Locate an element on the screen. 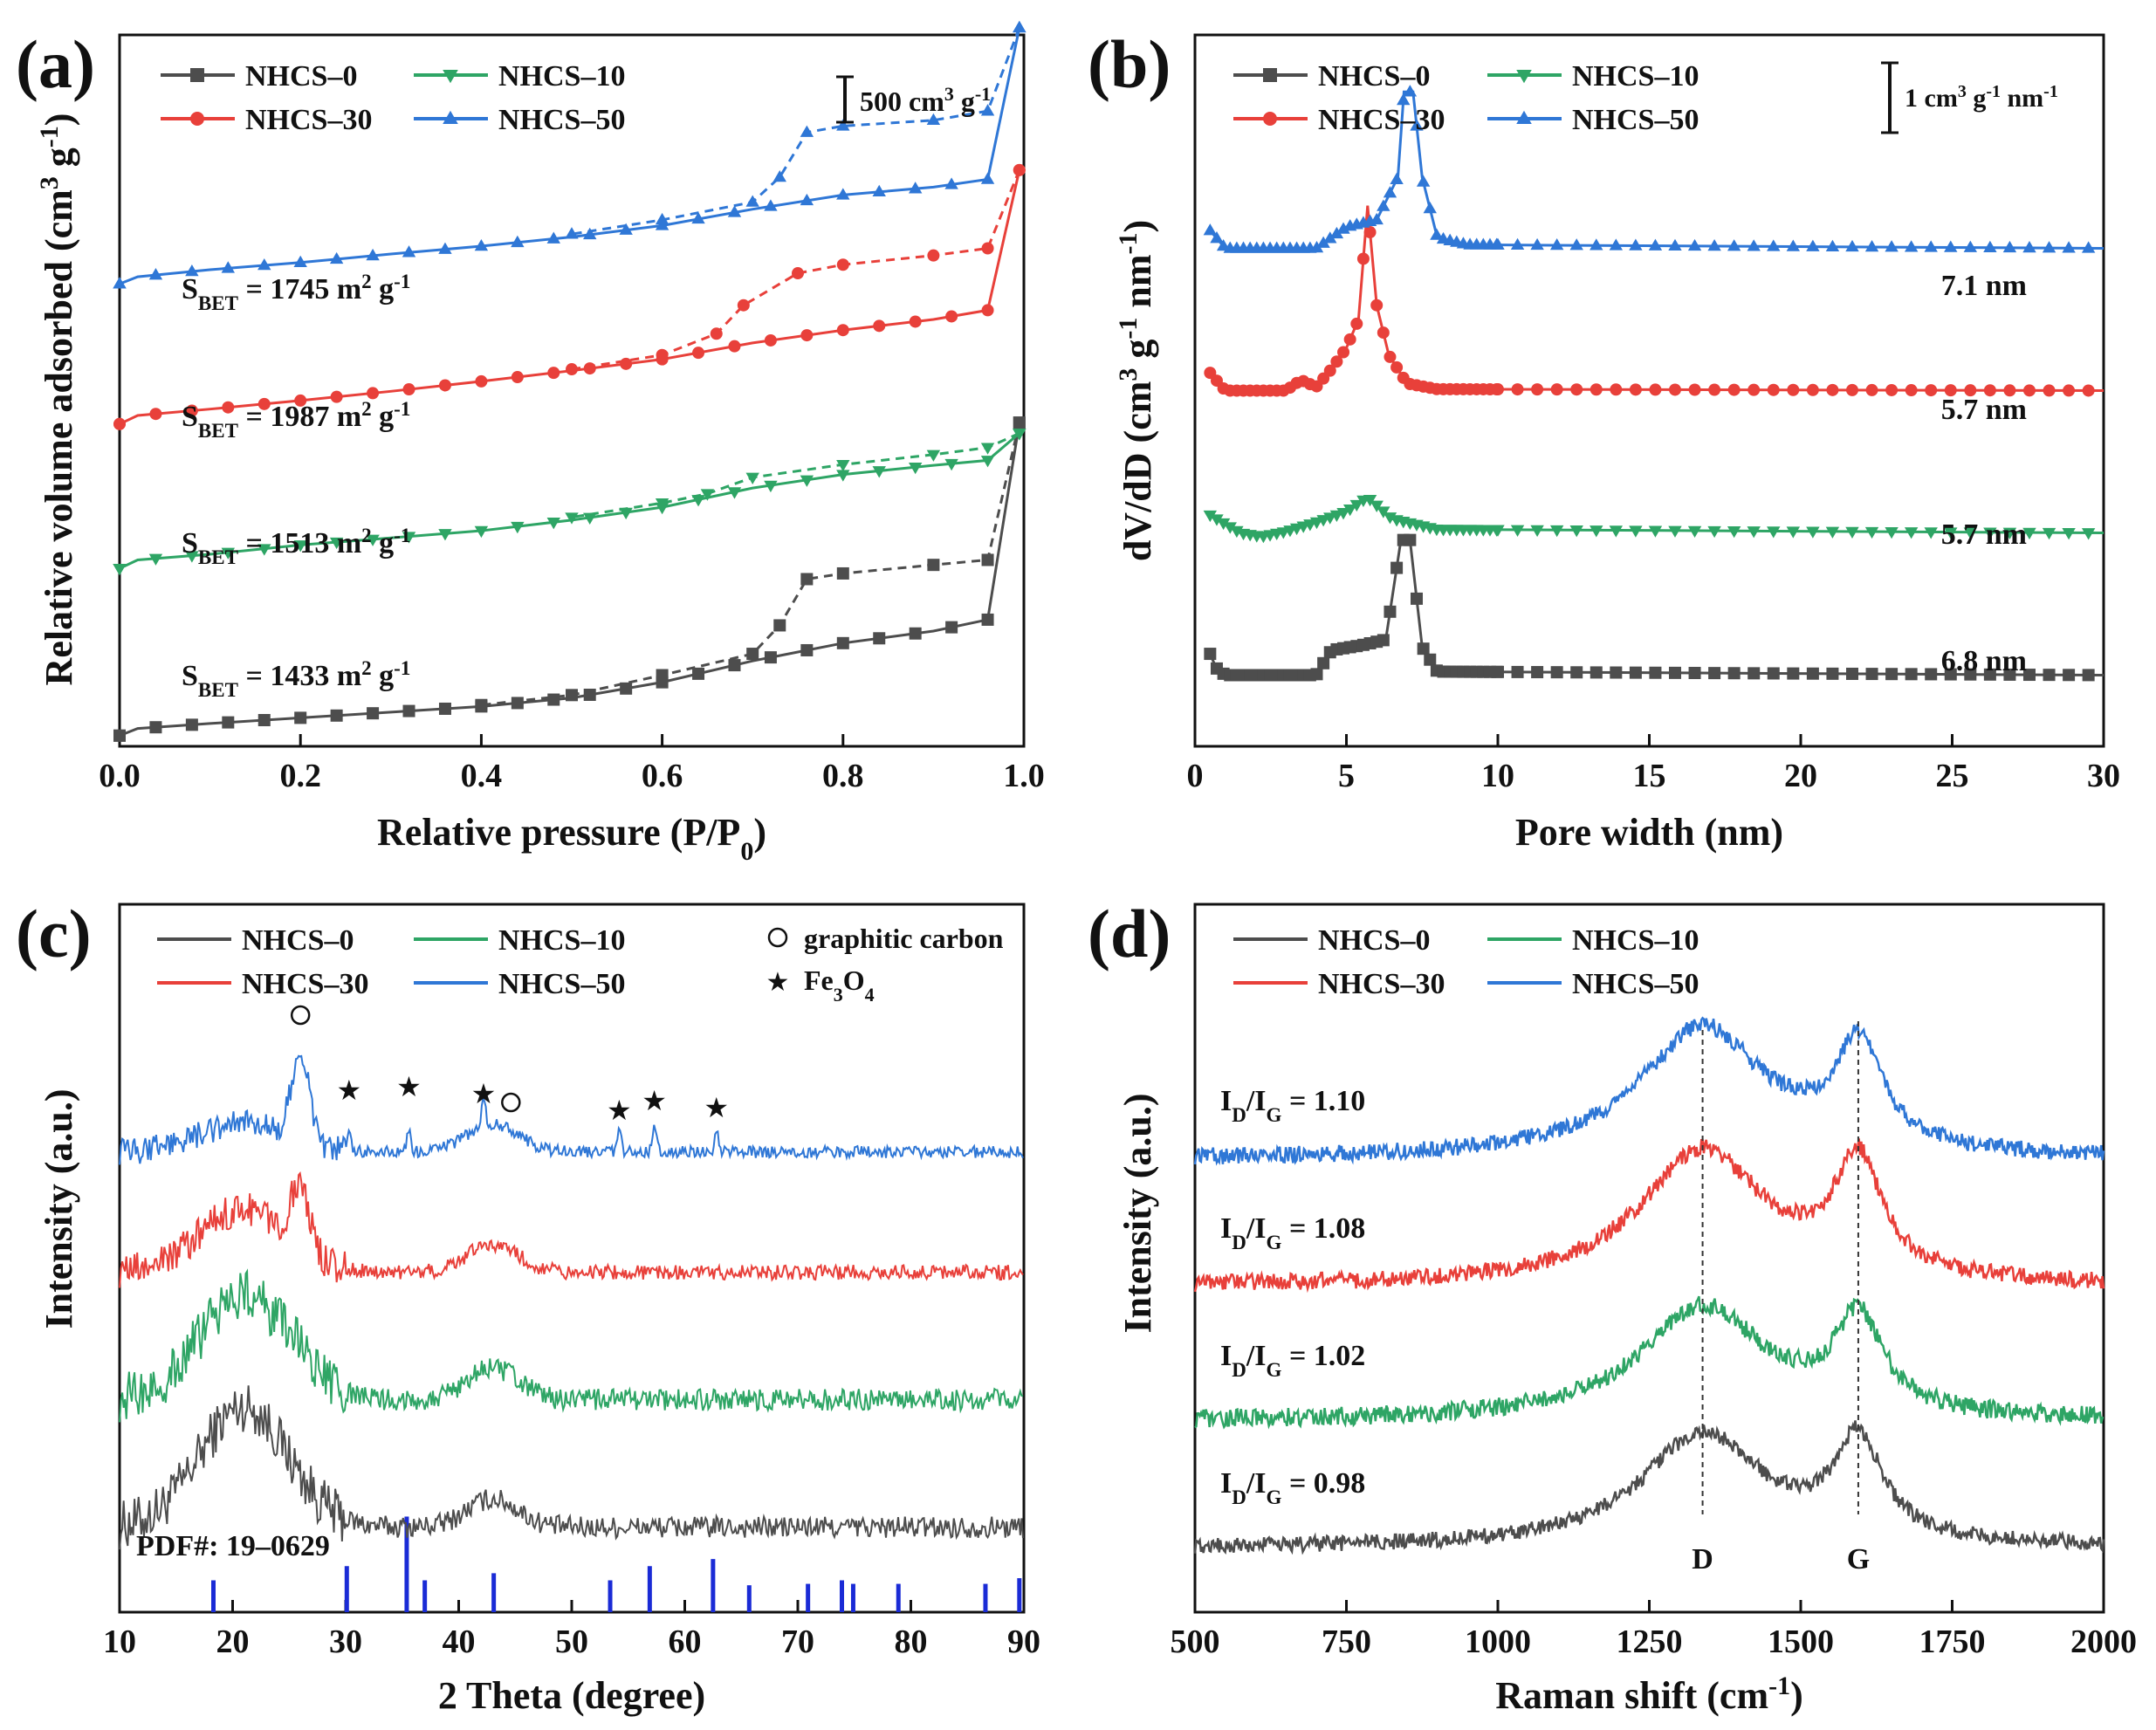 The height and width of the screenshot is (1730, 2156). panel-label: (c) is located at coordinates (54, 933).